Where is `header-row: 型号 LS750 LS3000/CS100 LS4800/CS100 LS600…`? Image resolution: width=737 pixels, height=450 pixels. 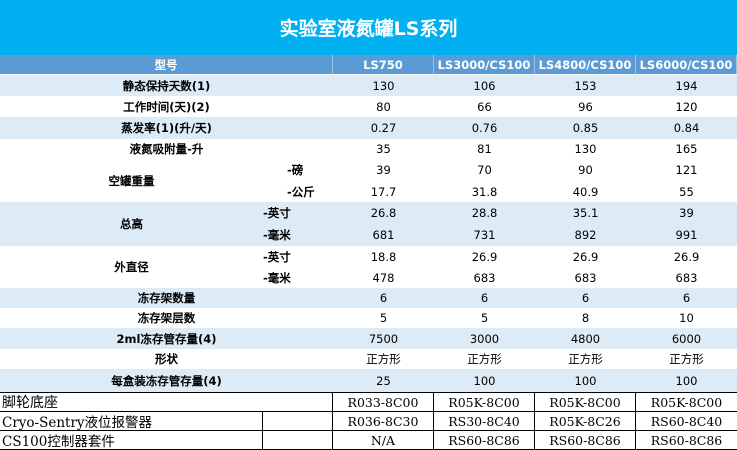
header-row: 型号 LS750 LS3000/CS100 LS4800/CS100 LS600… is located at coordinates (368, 64).